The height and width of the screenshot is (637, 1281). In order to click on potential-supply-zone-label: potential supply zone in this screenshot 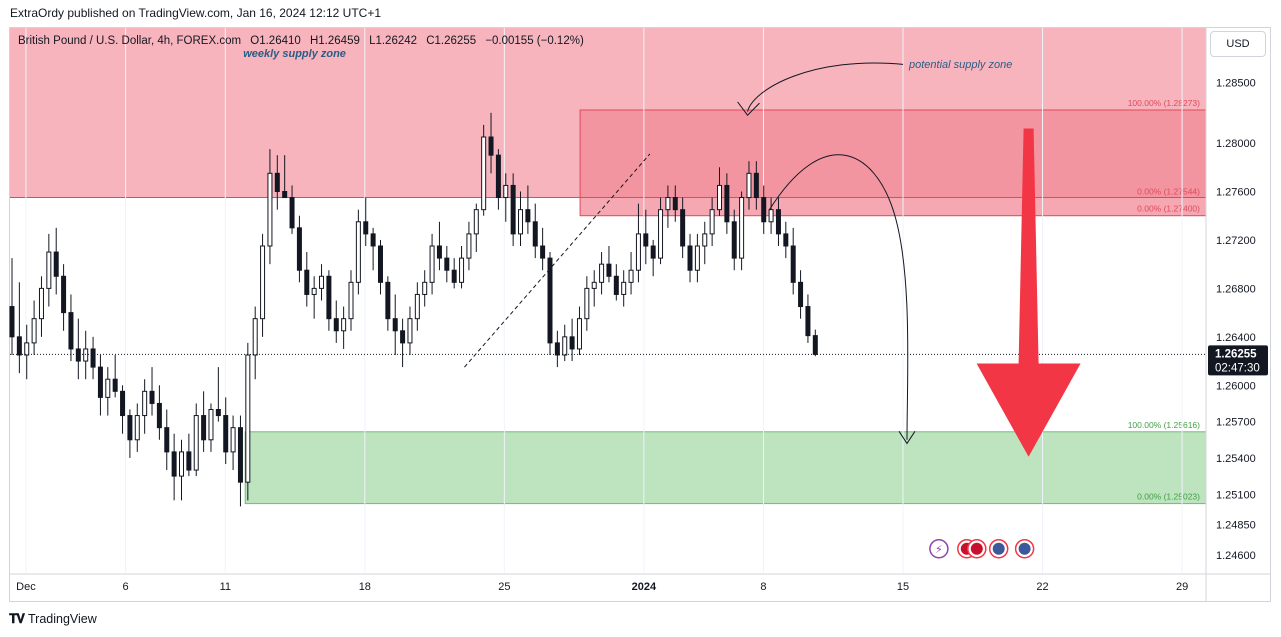, I will do `click(960, 65)`.